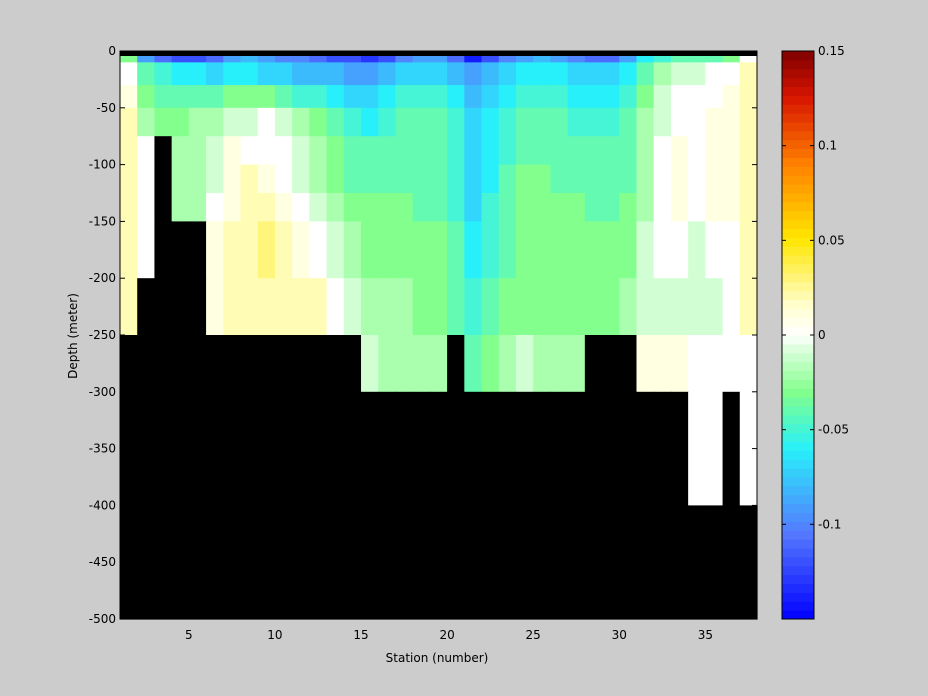  Describe the element at coordinates (705, 635) in the screenshot. I see `x-tick-label: 35` at that location.